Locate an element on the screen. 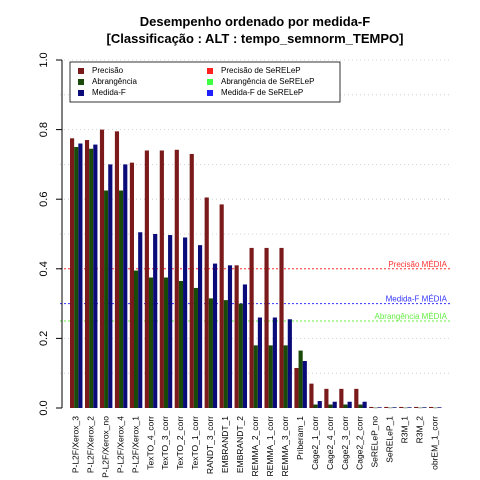 This screenshot has height=480, width=480. x-tick-label: Priberam_1 is located at coordinates (300, 438).